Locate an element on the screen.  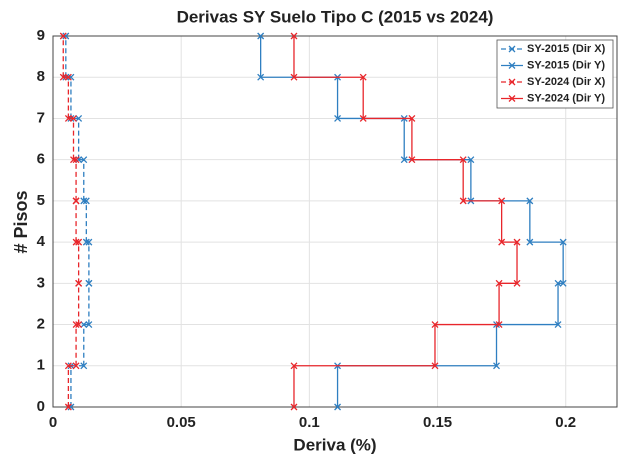
y-tick-label: 3 is located at coordinates (41, 282).